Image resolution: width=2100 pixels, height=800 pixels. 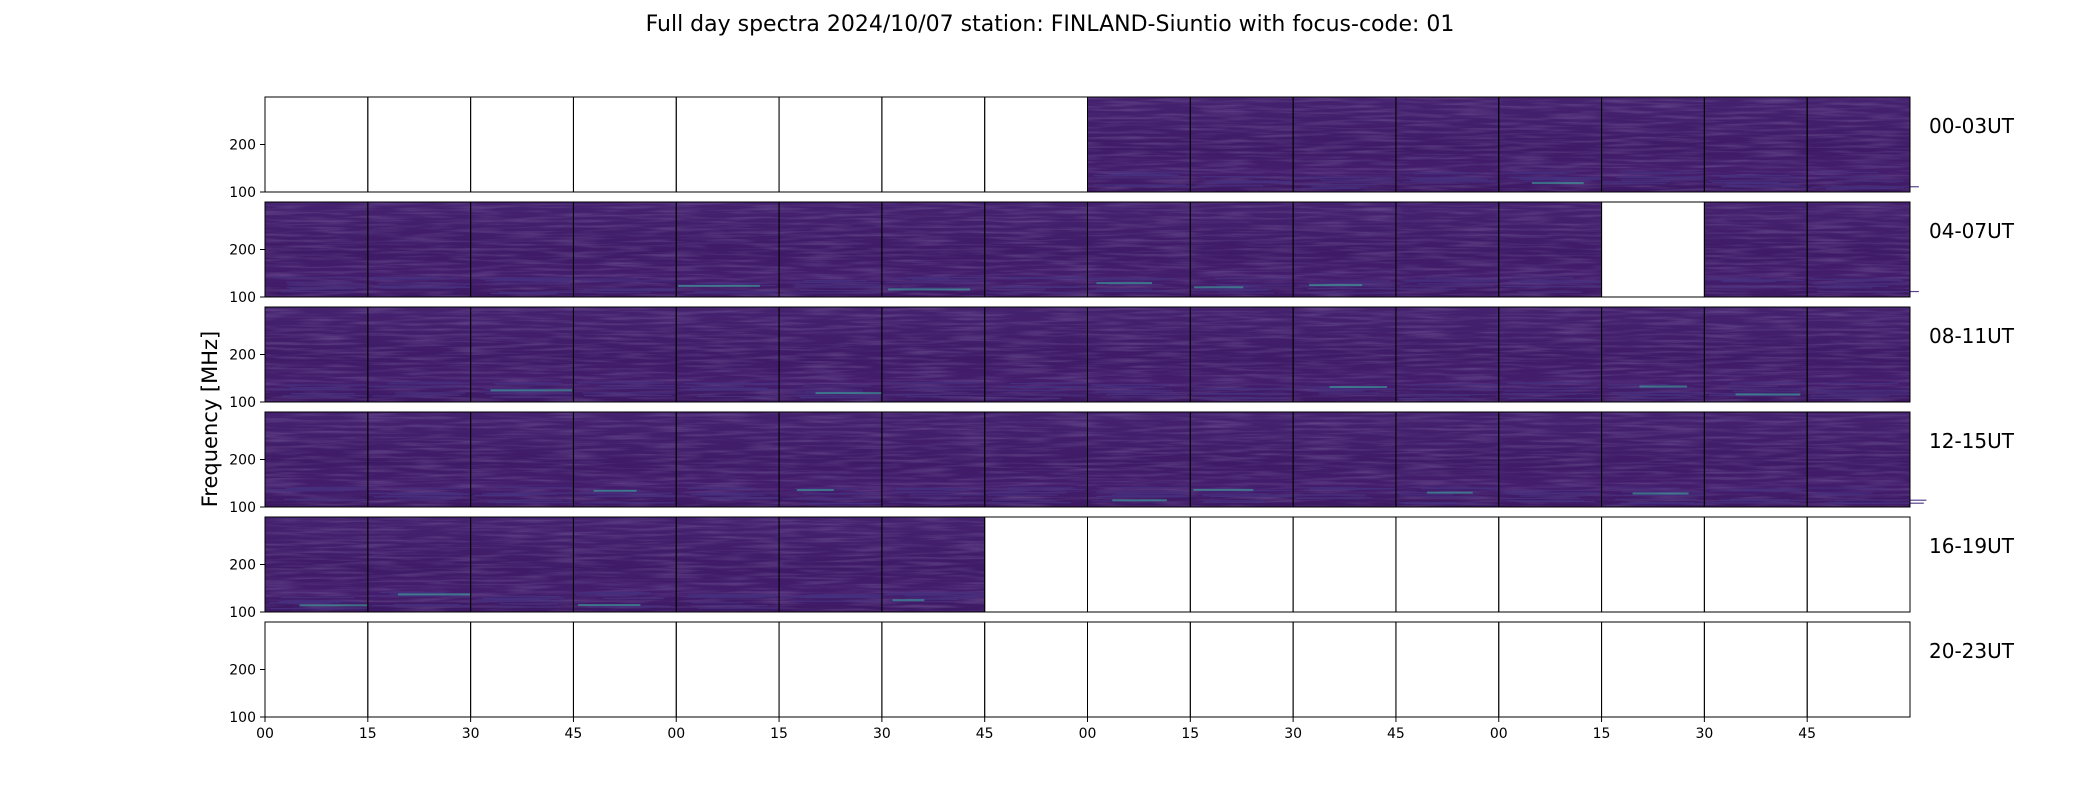 What do you see at coordinates (1972, 336) in the screenshot?
I see `row-label: 08-11UT` at bounding box center [1972, 336].